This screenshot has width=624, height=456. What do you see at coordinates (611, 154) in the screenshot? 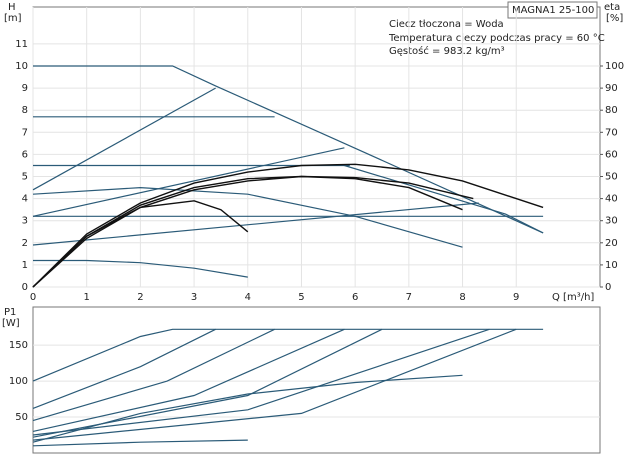
I see `y2-tick-label: 60` at bounding box center [611, 154].